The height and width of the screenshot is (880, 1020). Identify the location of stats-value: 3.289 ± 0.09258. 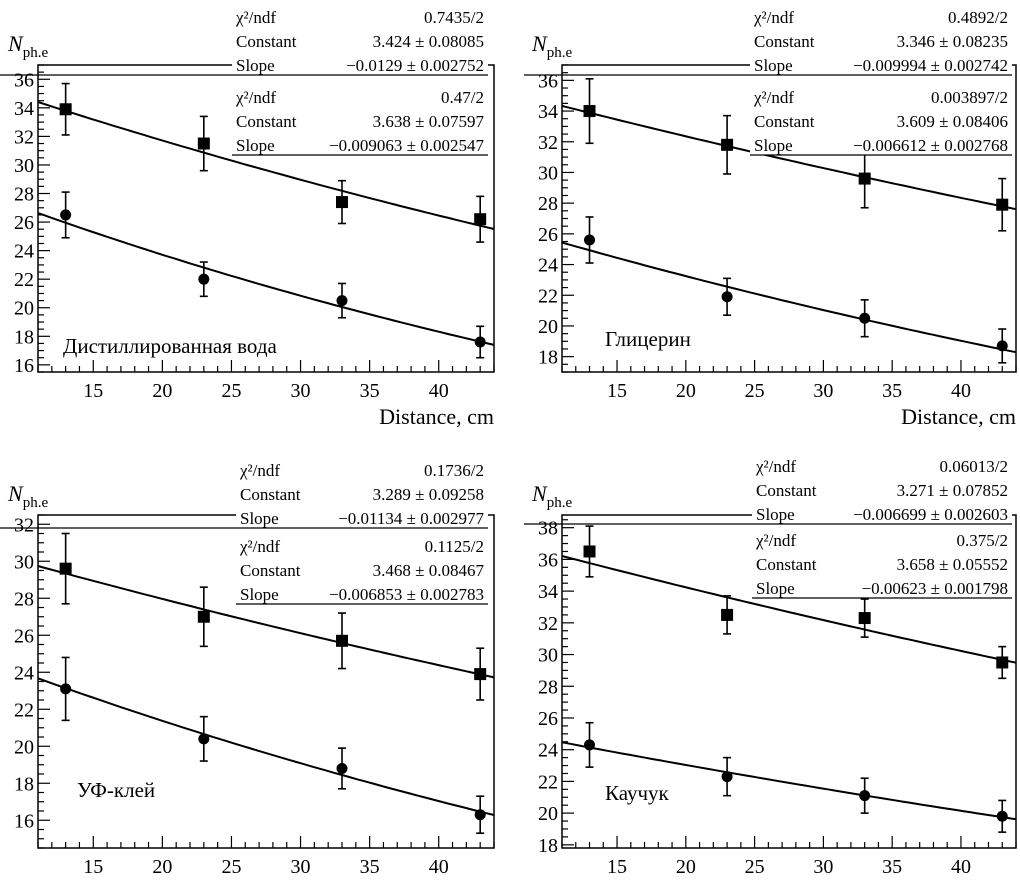
(428, 494).